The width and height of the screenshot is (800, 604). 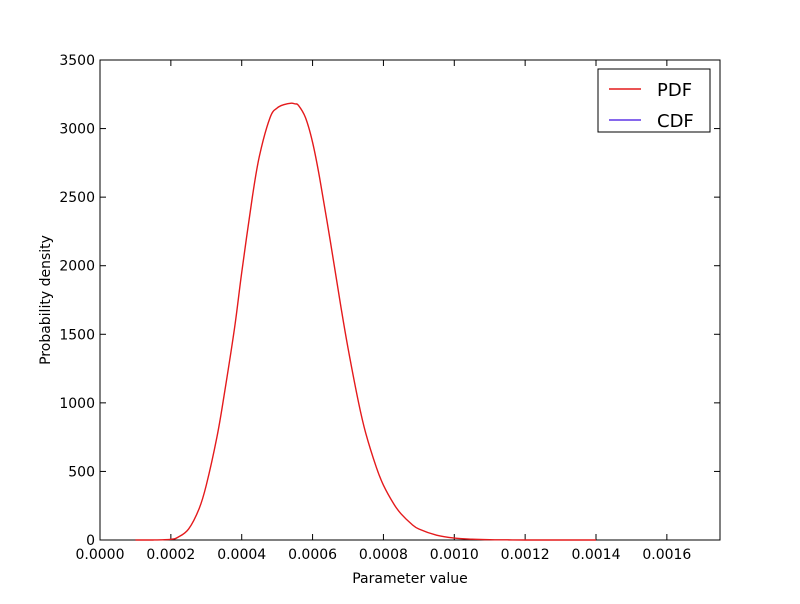 What do you see at coordinates (675, 121) in the screenshot?
I see `legend-cdf-label: CDF` at bounding box center [675, 121].